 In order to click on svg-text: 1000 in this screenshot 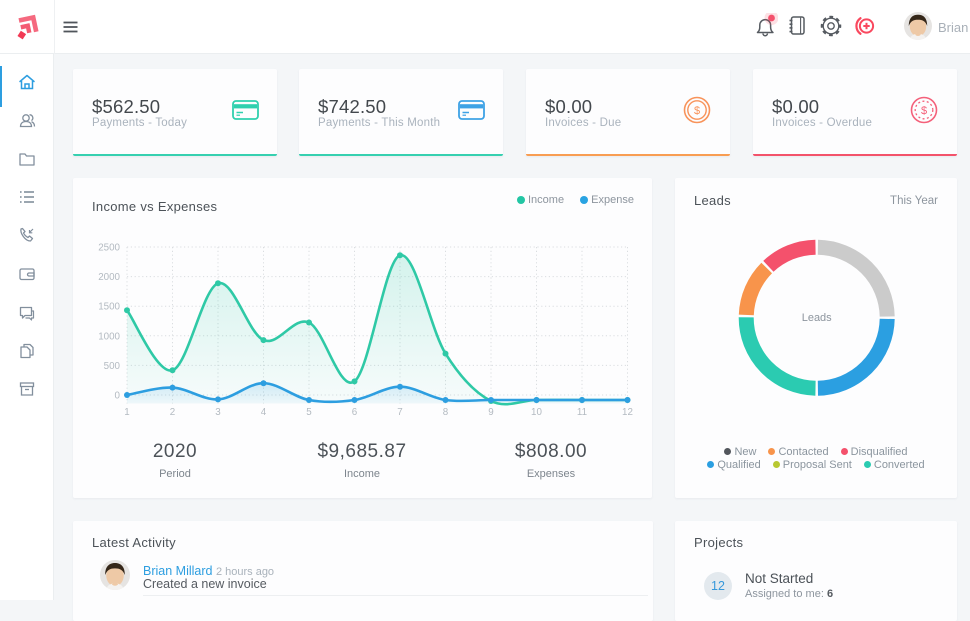, I will do `click(109, 336)`.